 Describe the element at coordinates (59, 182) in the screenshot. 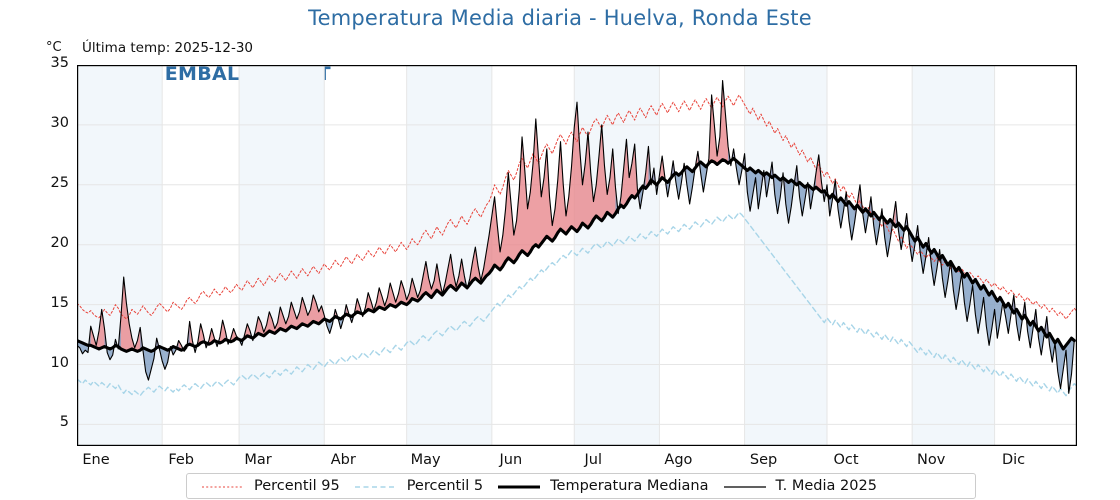

I see `y-axis-tick-label: 25` at that location.